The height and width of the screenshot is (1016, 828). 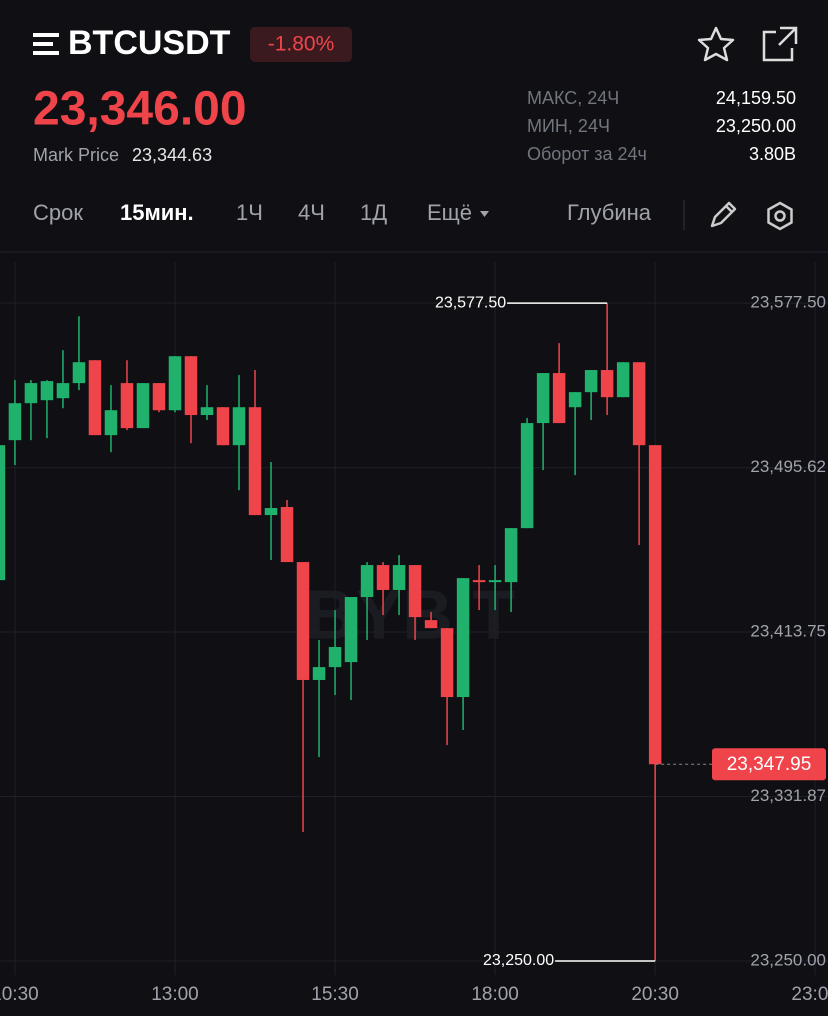 What do you see at coordinates (788, 631) in the screenshot?
I see `y-tick-label: 23,413.75` at bounding box center [788, 631].